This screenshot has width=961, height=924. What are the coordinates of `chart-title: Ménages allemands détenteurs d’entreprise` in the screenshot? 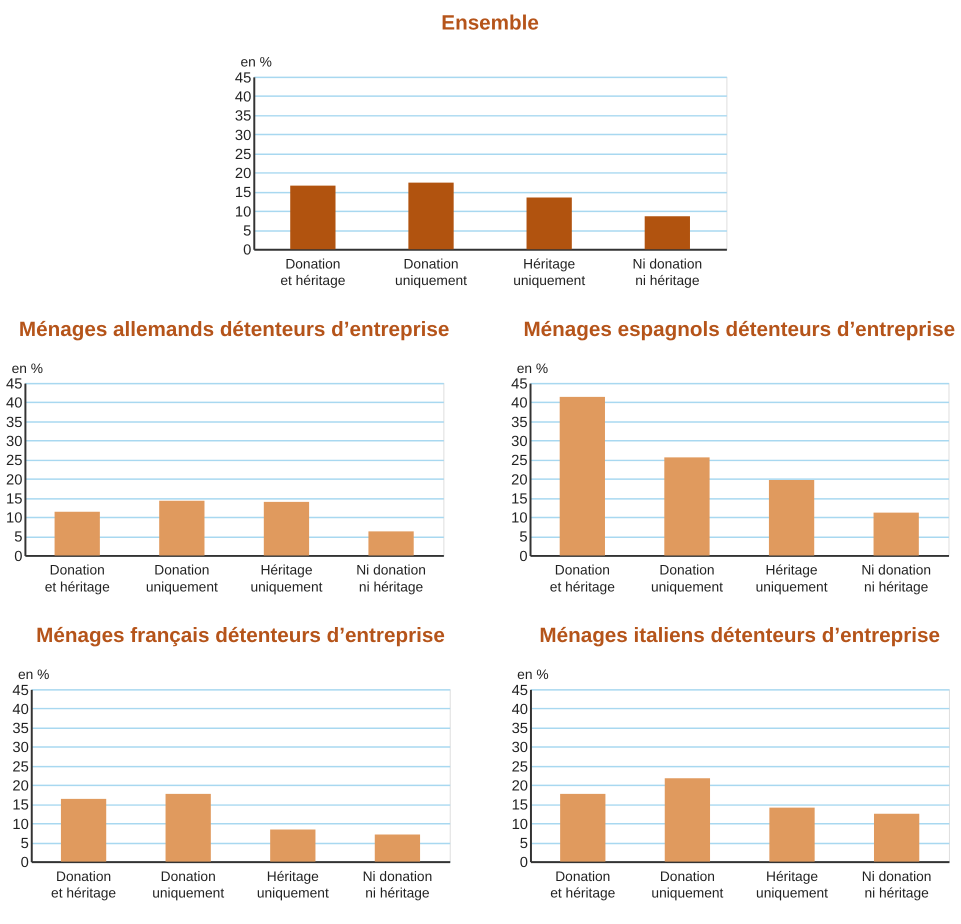 It's located at (234, 329).